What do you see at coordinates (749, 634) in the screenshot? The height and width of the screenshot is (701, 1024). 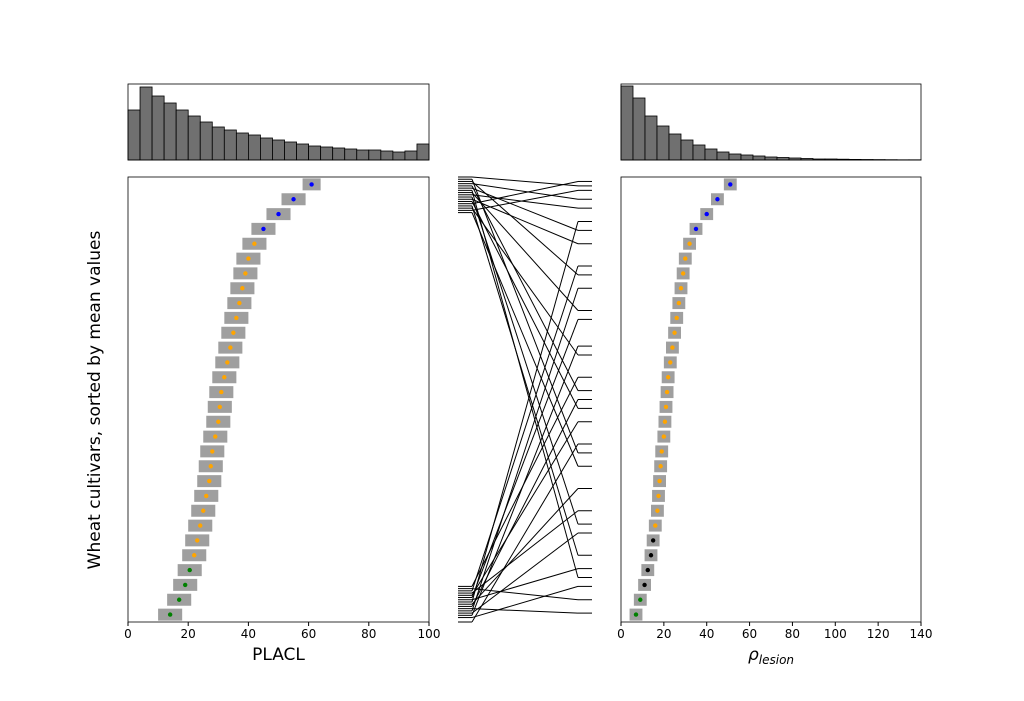 I see `x-tick-label: 60` at bounding box center [749, 634].